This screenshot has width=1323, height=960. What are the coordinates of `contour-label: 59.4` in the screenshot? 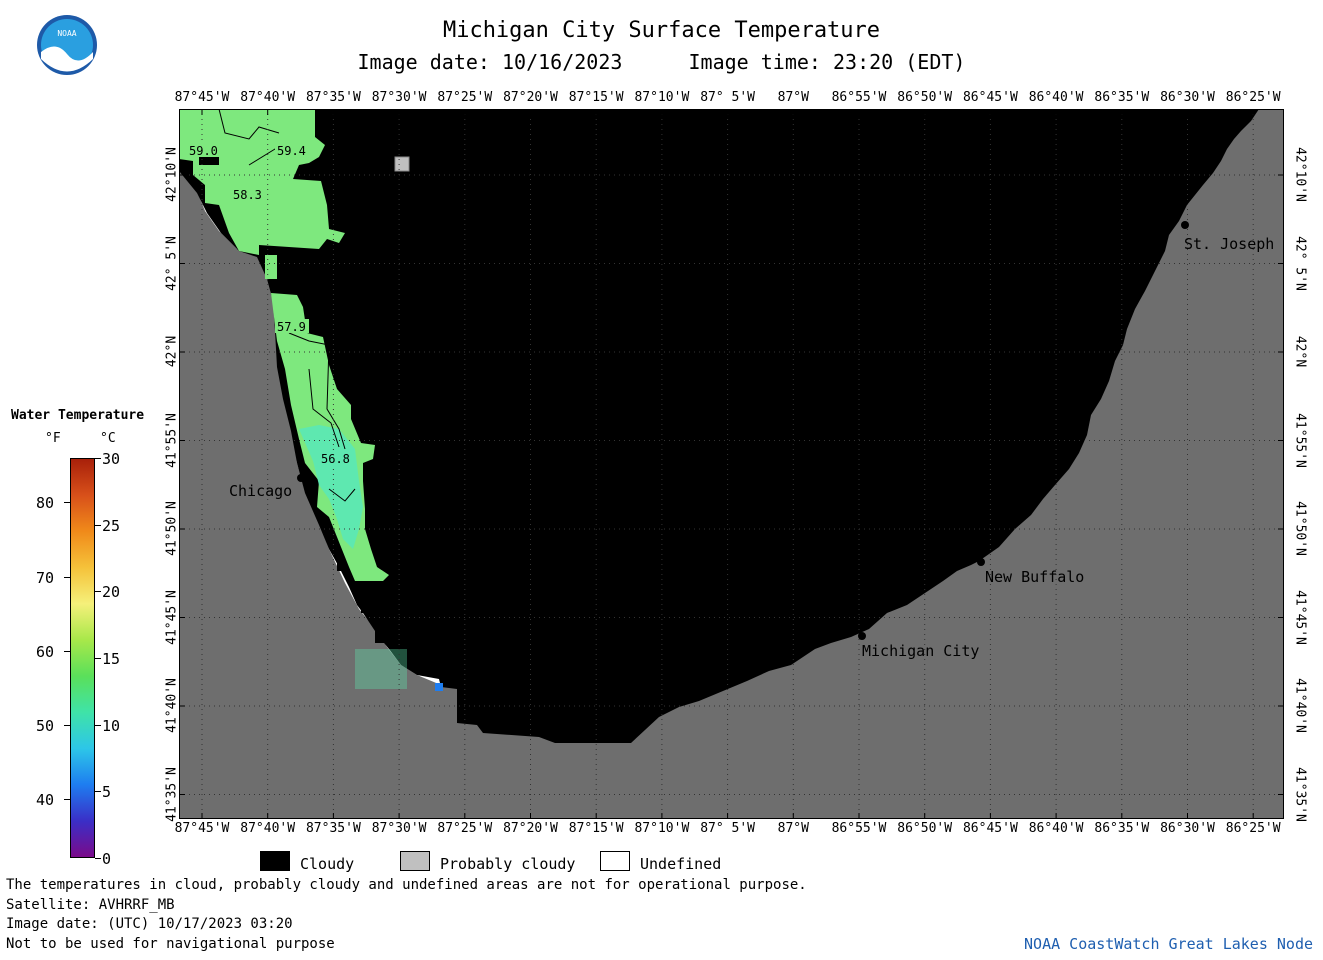 It's located at (291, 151).